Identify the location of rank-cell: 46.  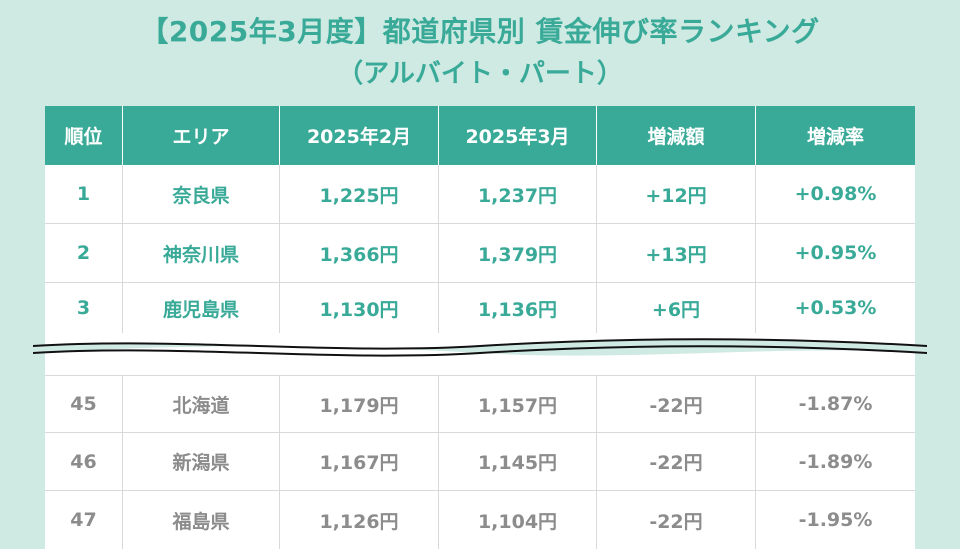
(84, 462).